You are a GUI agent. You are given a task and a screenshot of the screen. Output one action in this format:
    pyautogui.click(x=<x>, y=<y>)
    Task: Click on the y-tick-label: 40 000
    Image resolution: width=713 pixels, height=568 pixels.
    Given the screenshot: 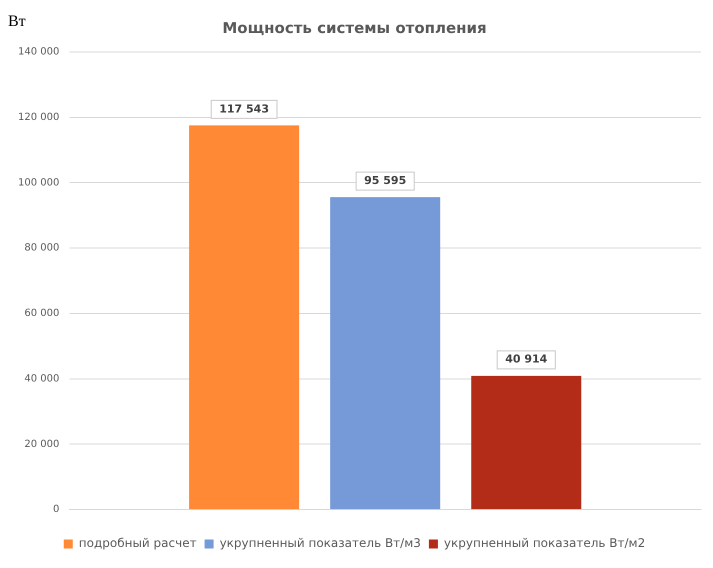 What is the action you would take?
    pyautogui.click(x=42, y=378)
    